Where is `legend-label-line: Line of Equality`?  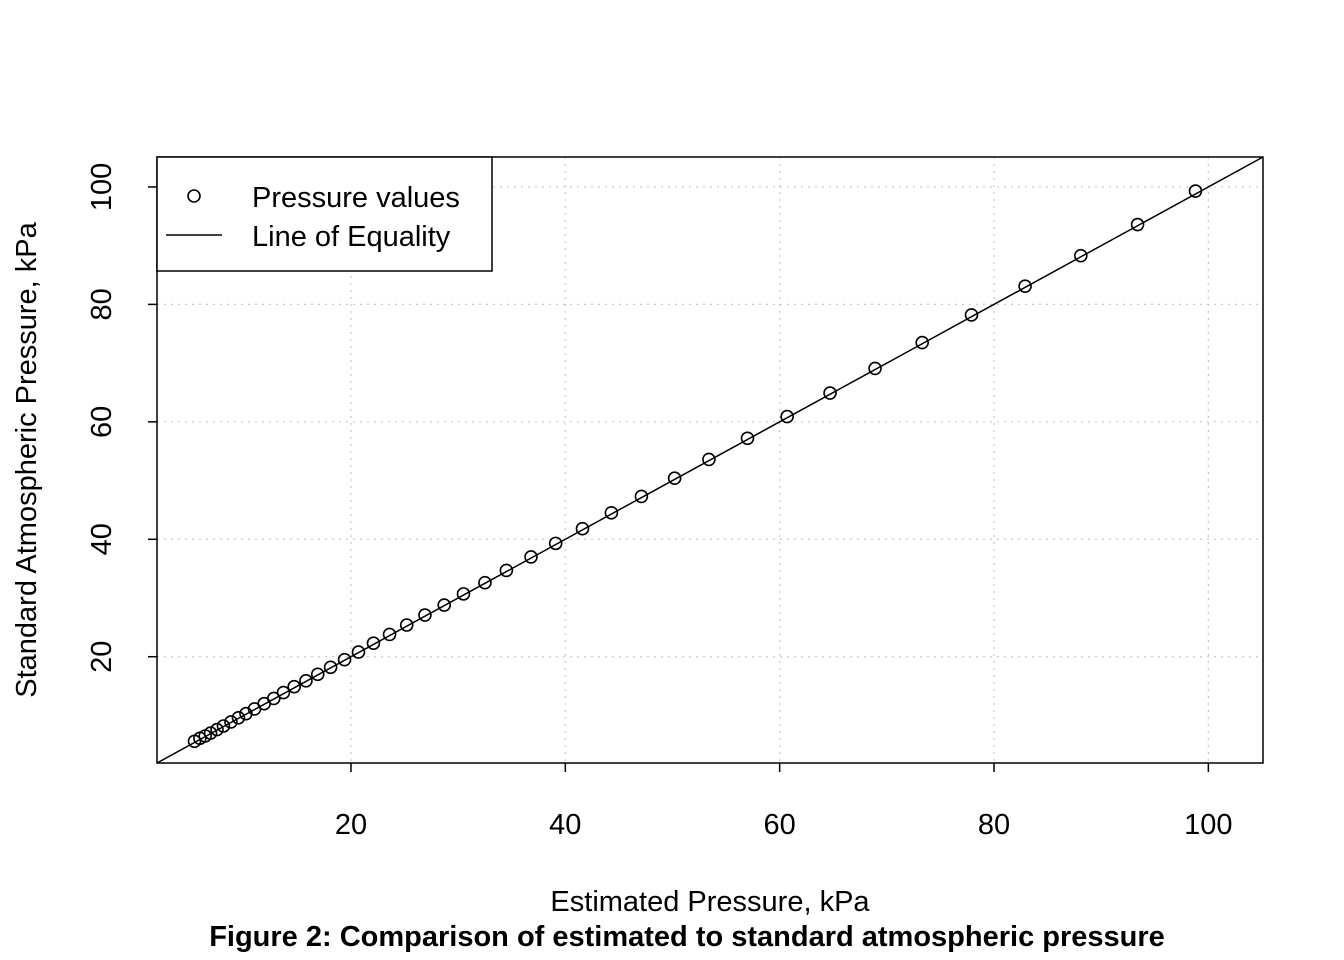 legend-label-line: Line of Equality is located at coordinates (351, 237).